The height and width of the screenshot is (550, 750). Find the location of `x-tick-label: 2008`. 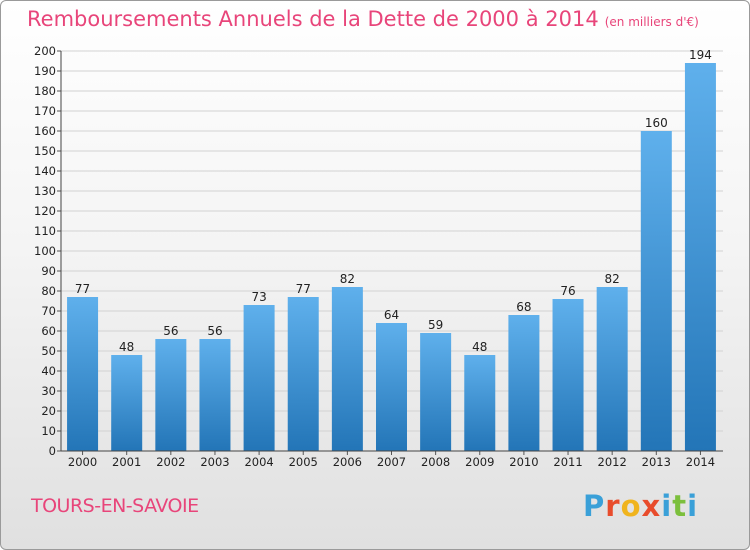

x-tick-label: 2008 is located at coordinates (435, 462).